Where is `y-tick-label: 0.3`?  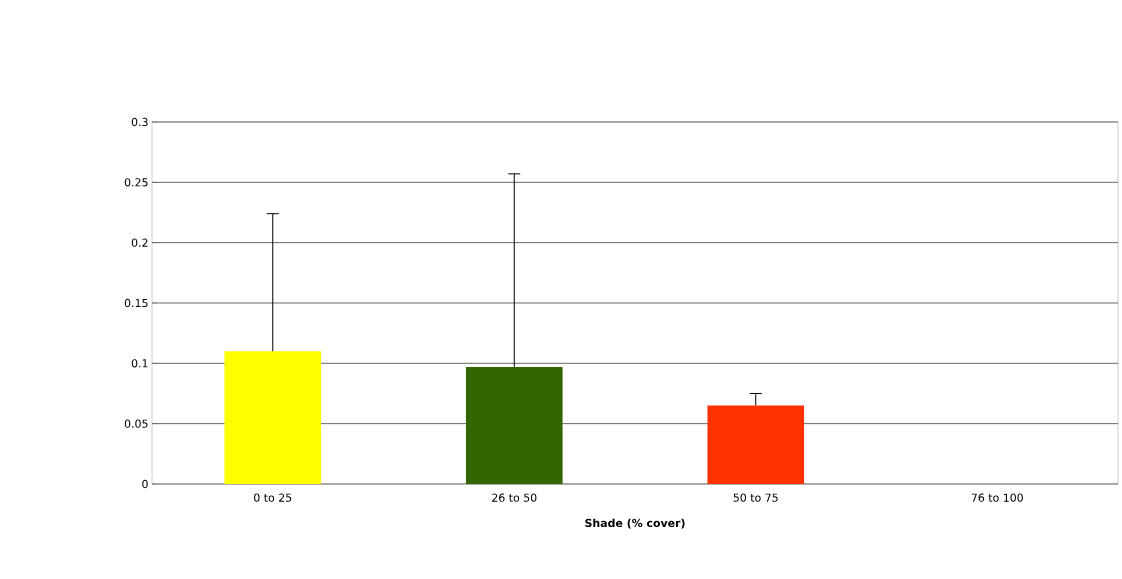 y-tick-label: 0.3 is located at coordinates (139, 122).